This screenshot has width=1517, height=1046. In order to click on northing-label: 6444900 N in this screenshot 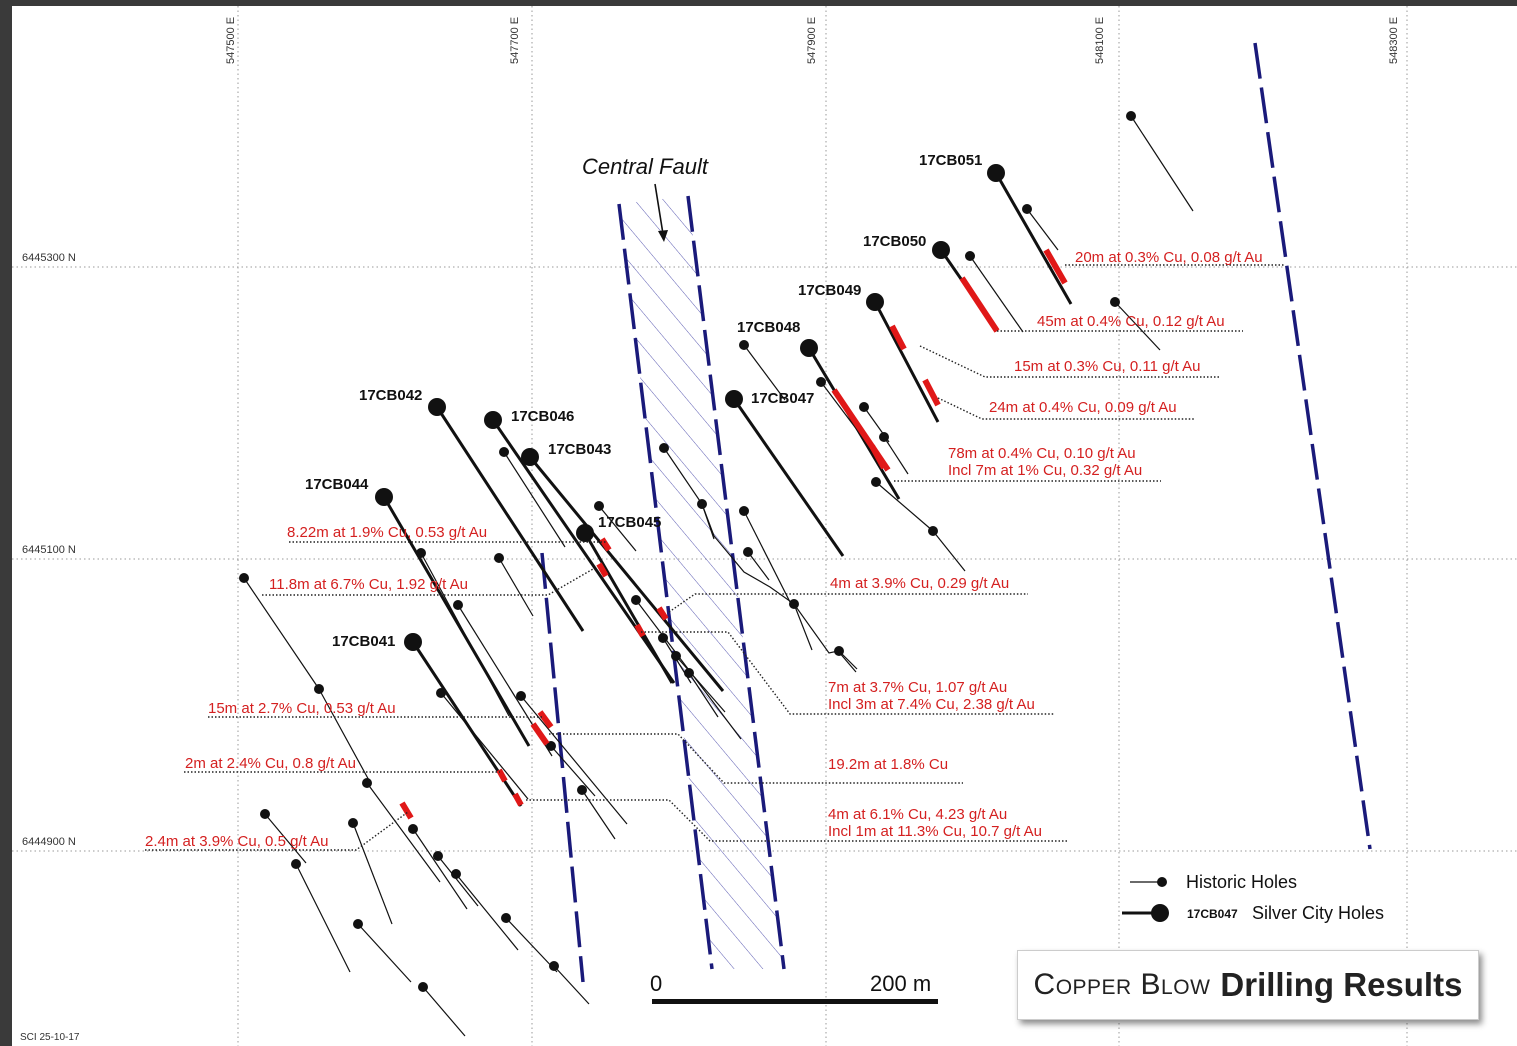, I will do `click(49, 842)`.